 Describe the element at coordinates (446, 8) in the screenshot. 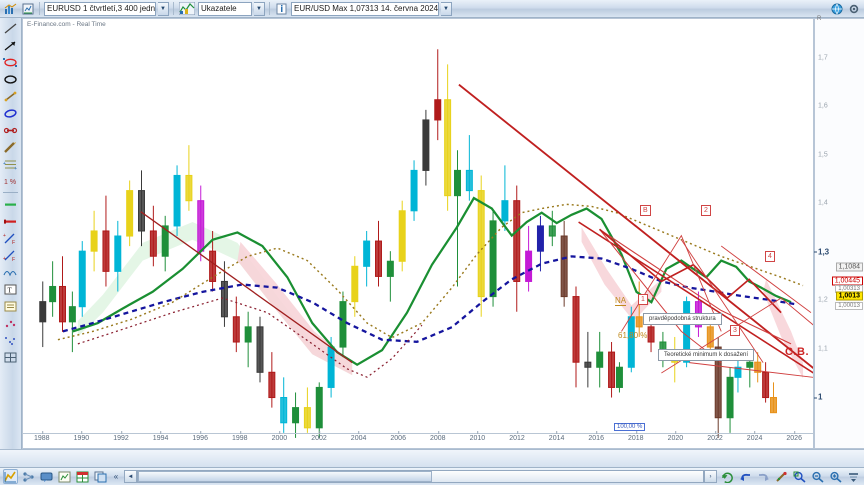

I see `info-combo-chevron-down-icon: ▼` at that location.